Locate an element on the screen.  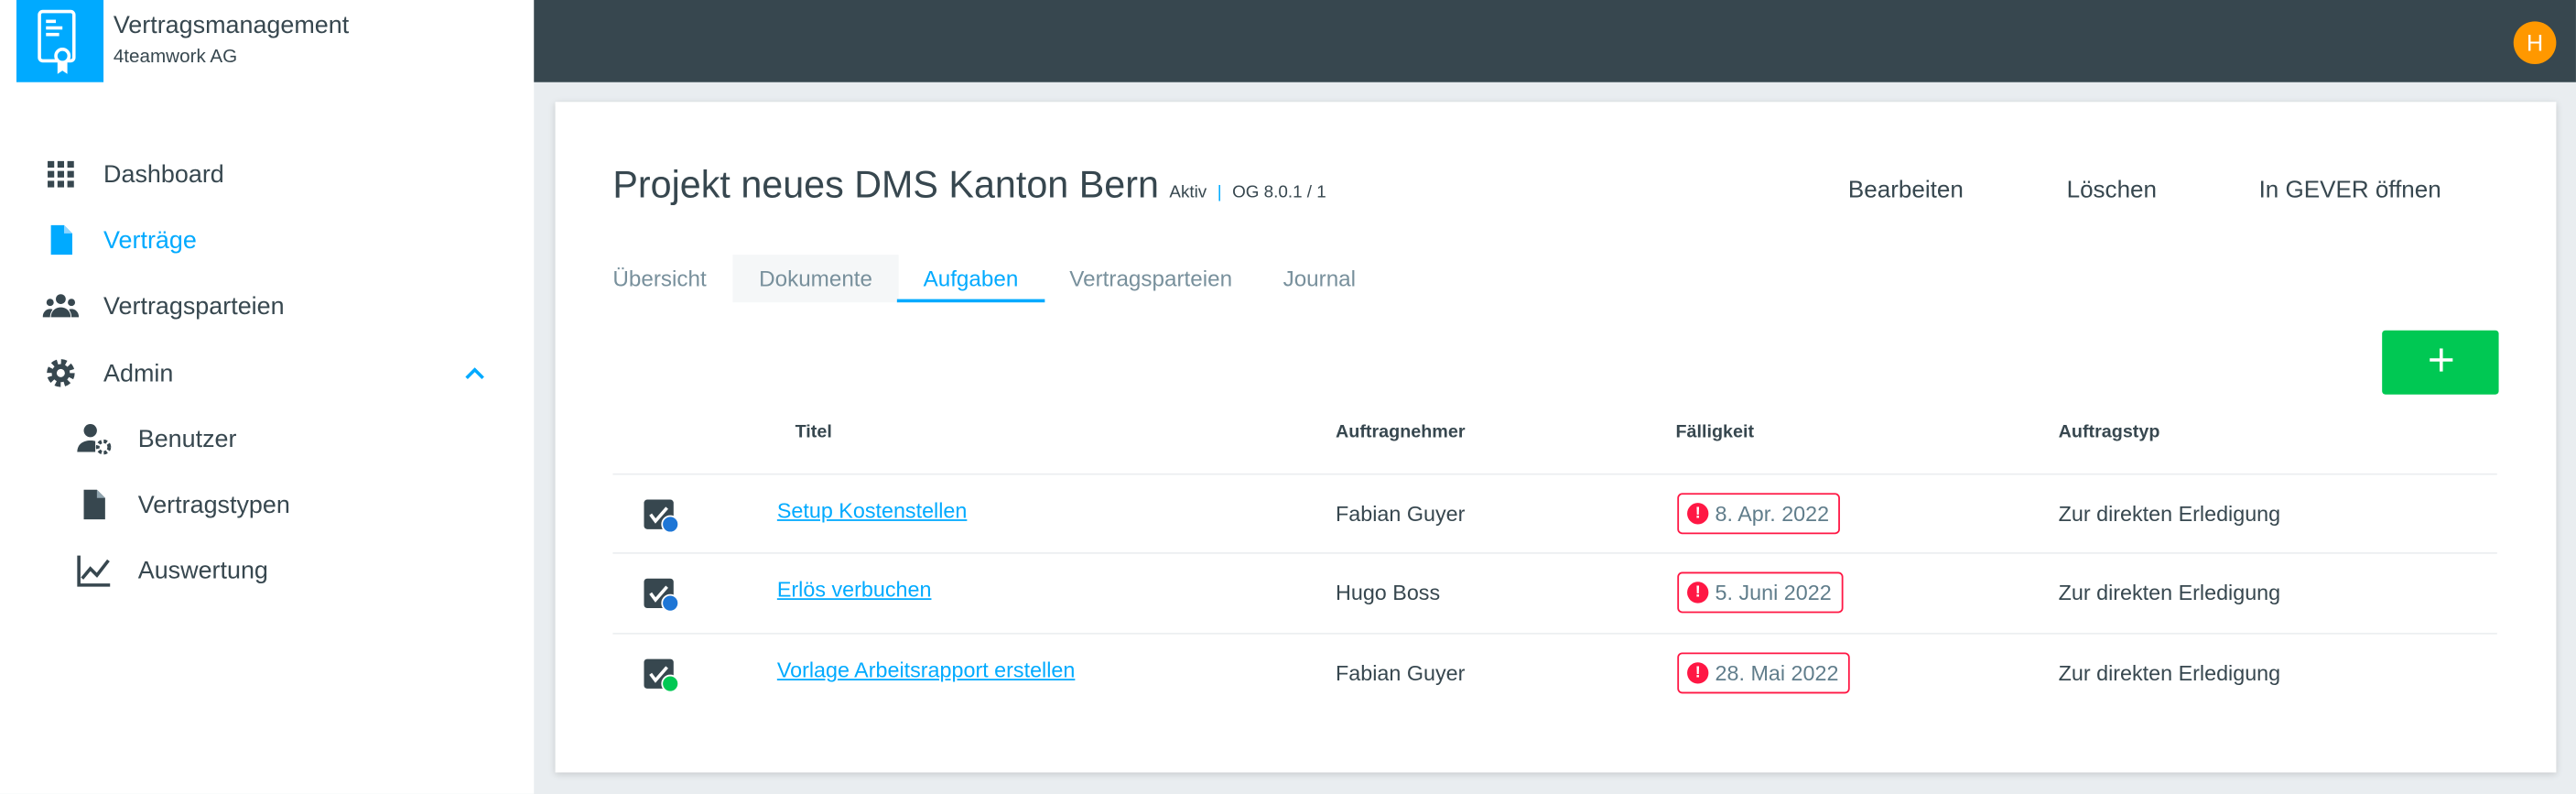
sidebar-item-auswertung: Auswertung is located at coordinates (267, 570).